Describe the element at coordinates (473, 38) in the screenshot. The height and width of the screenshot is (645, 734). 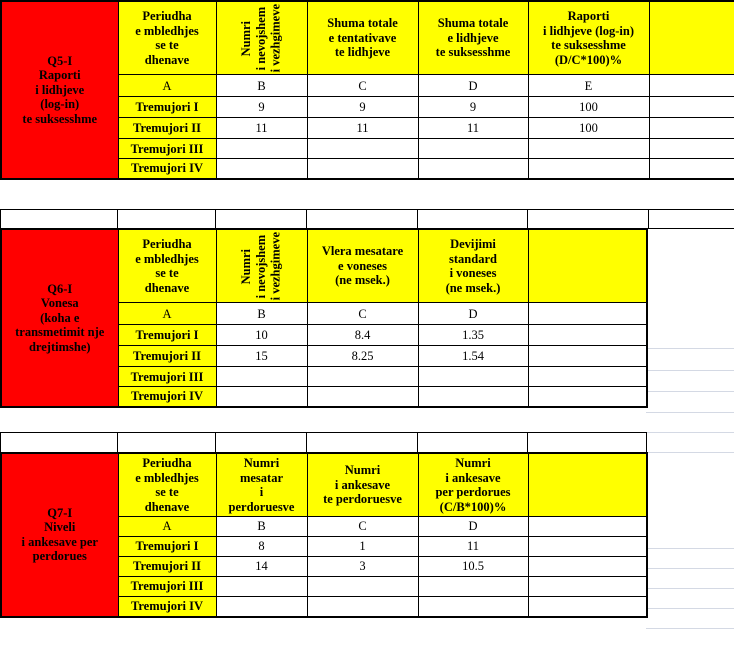
I see `col-header-d: Shuma totale e lidhjeve te suksesshme` at that location.